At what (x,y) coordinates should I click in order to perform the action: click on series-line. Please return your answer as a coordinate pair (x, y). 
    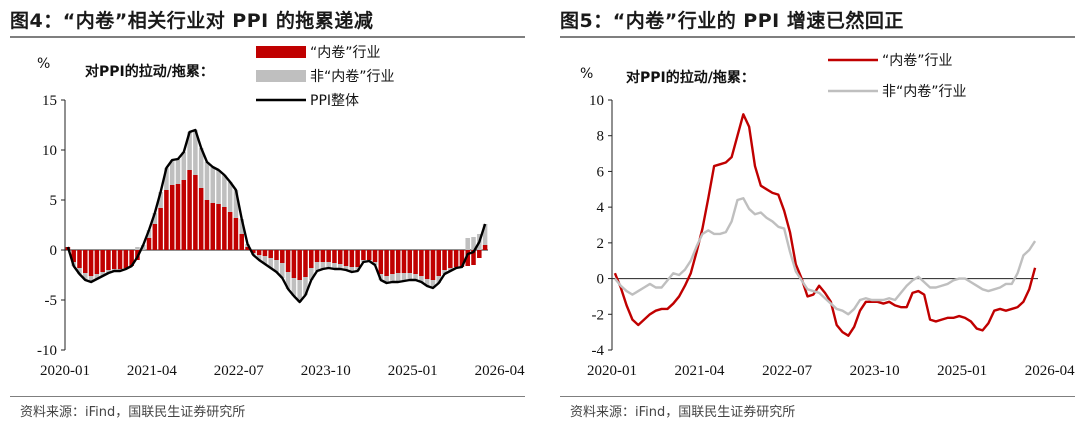
    Looking at the image, I should click on (825, 256).